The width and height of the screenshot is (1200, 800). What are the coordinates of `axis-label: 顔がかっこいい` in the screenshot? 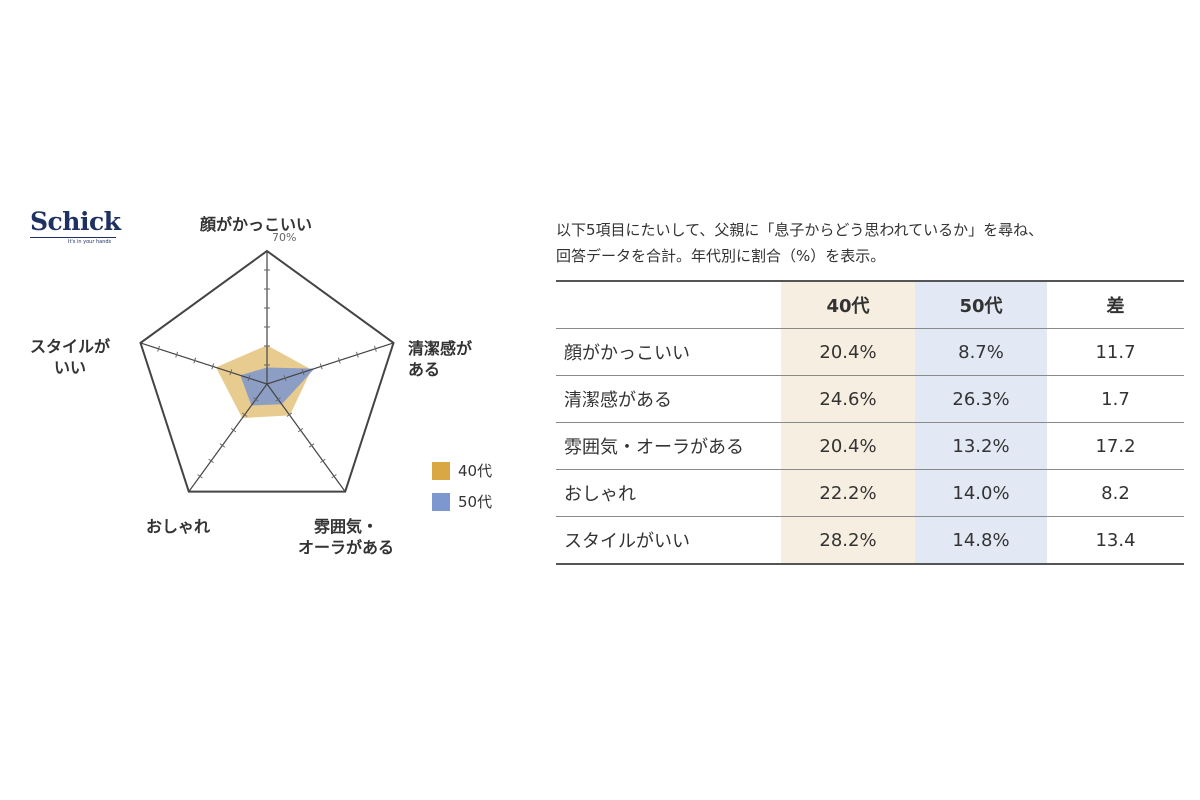 It's located at (256, 224).